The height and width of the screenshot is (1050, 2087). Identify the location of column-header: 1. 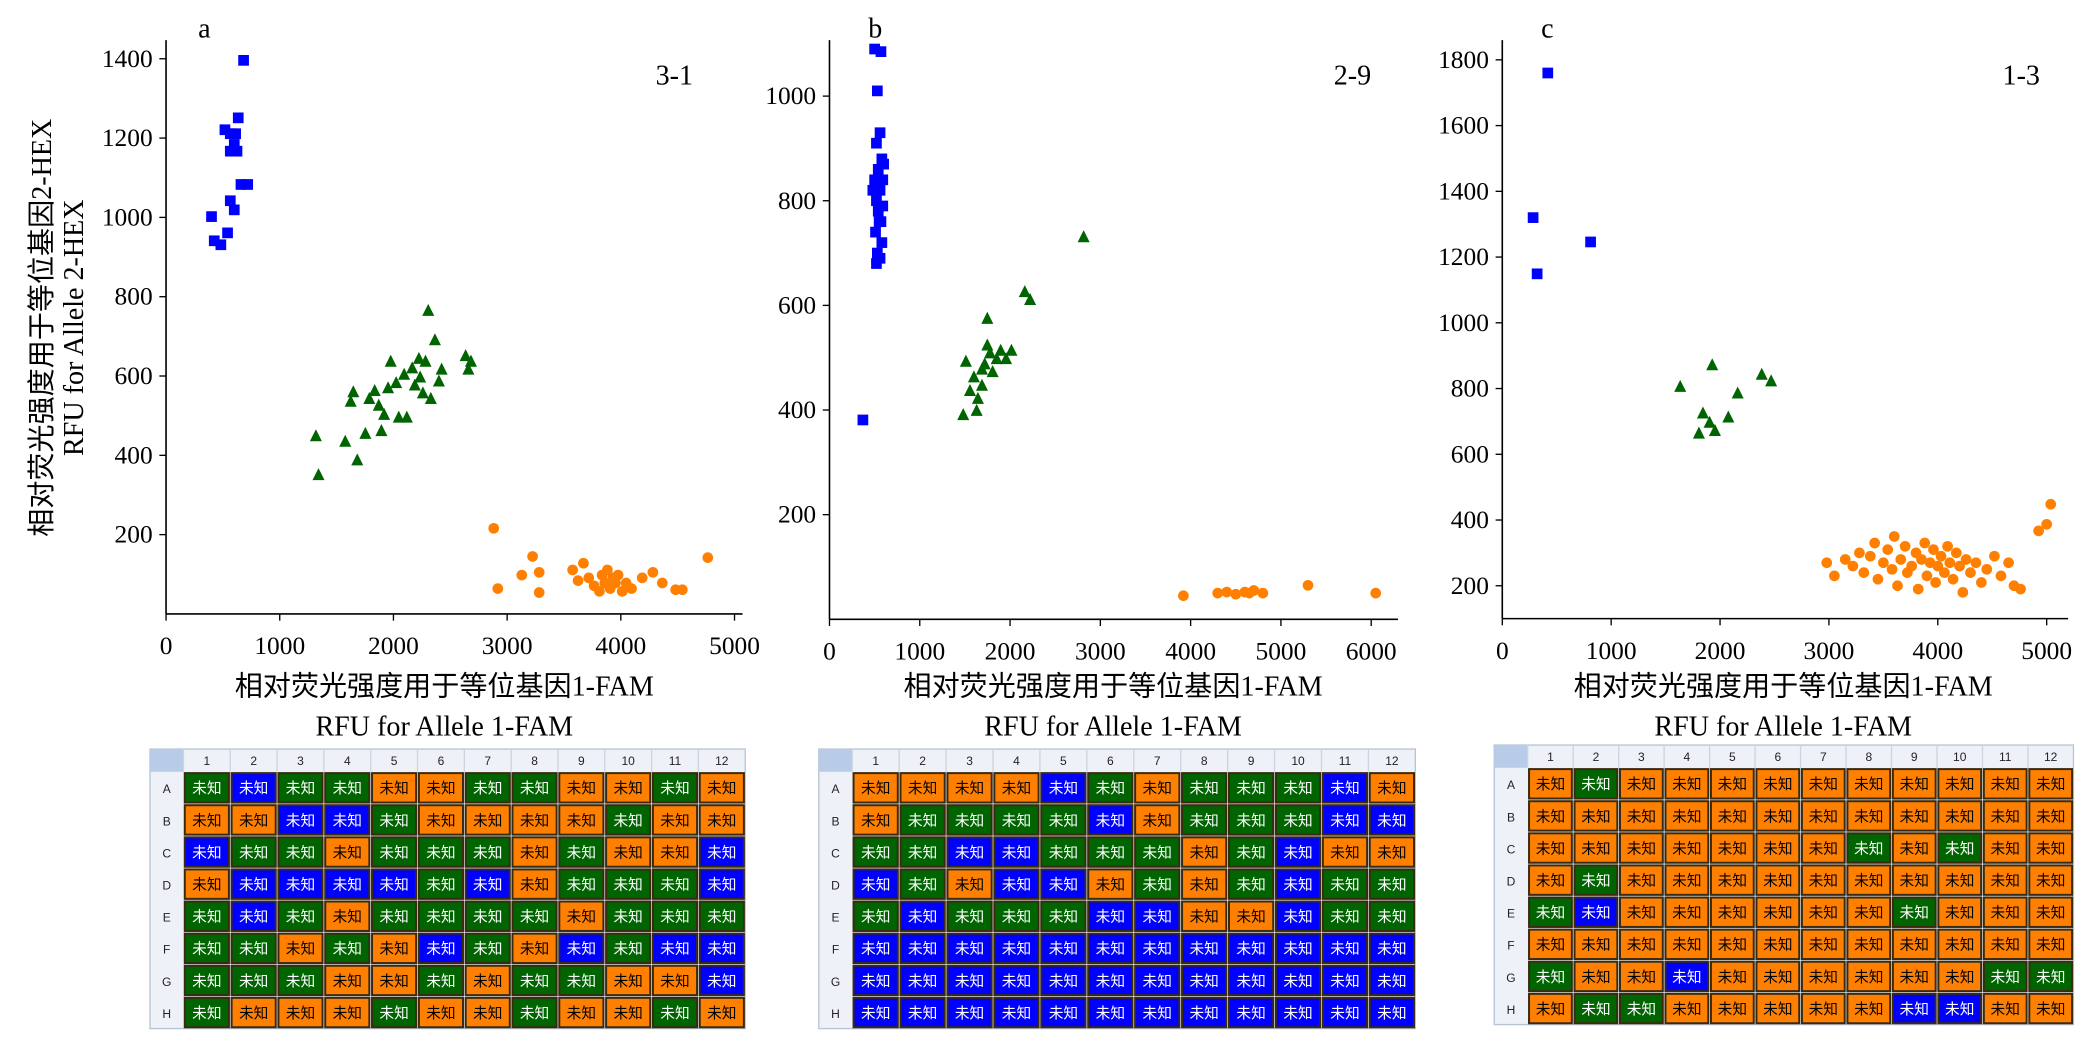
(1550, 757).